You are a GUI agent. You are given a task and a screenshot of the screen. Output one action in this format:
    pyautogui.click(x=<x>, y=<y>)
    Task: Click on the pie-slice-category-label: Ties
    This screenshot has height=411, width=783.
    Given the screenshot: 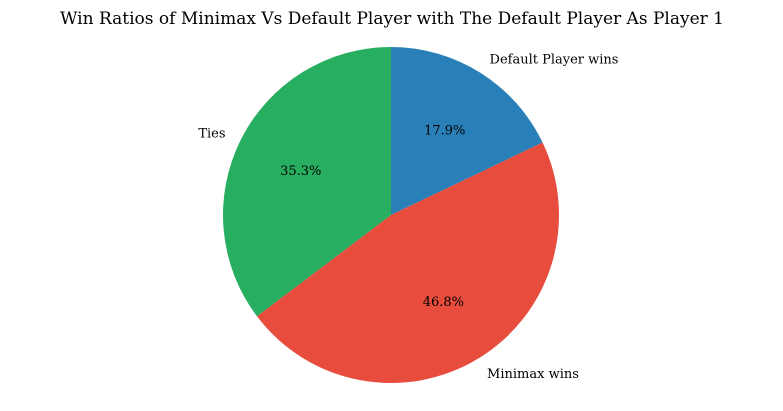 What is the action you would take?
    pyautogui.click(x=211, y=134)
    